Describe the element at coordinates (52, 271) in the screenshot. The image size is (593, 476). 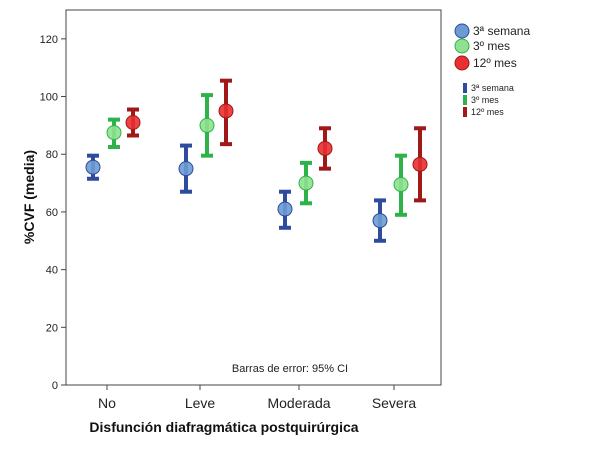
I see `y-tick-label-40: 40` at that location.